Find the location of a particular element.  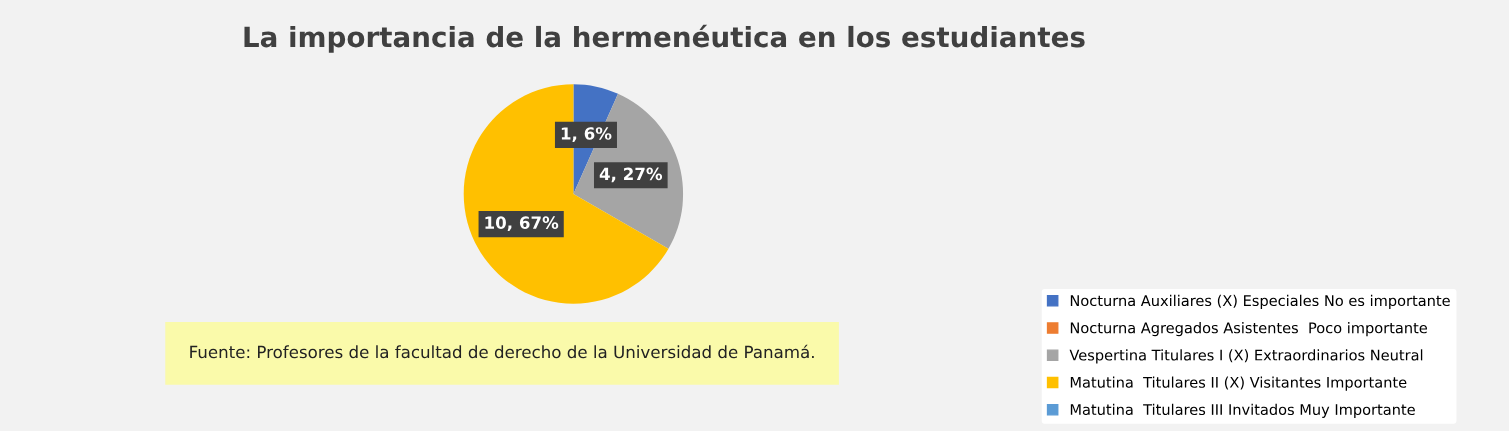

legend-label: Nocturna Agregados Asistentes Poco importante is located at coordinates (1248, 329).